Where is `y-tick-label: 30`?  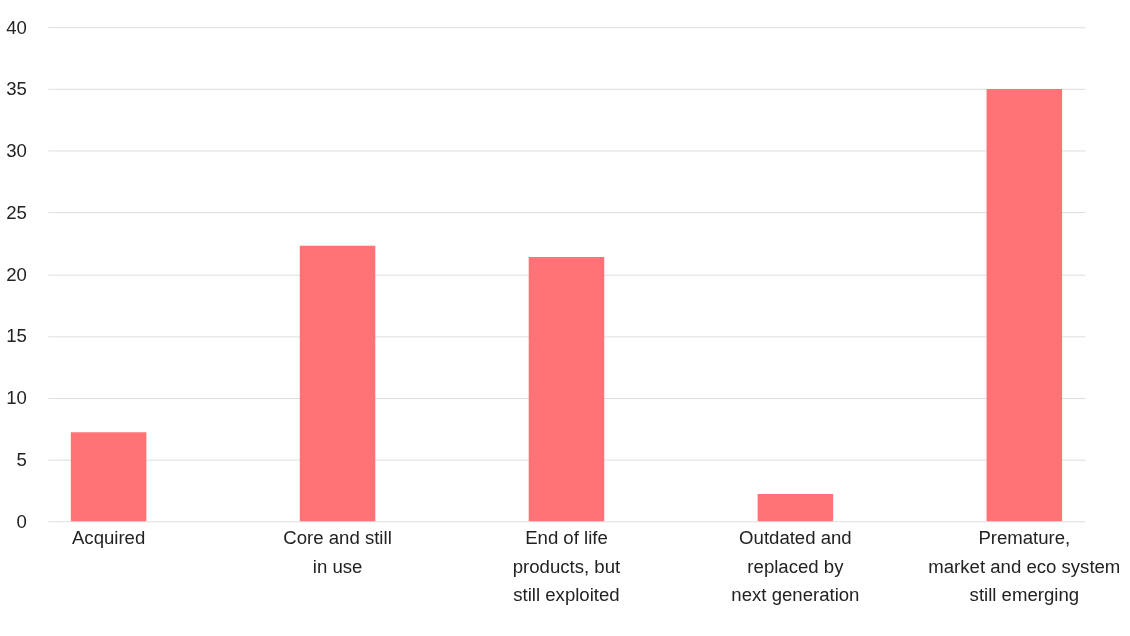
y-tick-label: 30 is located at coordinates (16, 151).